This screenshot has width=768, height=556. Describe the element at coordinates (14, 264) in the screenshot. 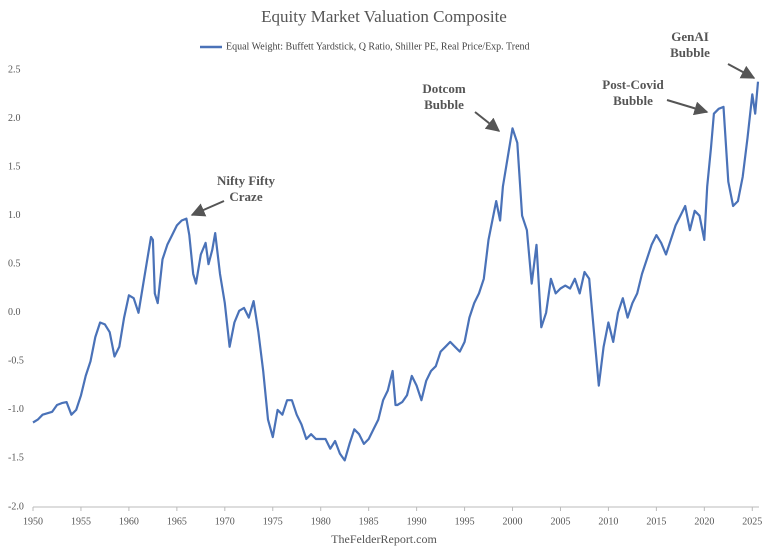

I see `y-tick-label: 0.5` at that location.